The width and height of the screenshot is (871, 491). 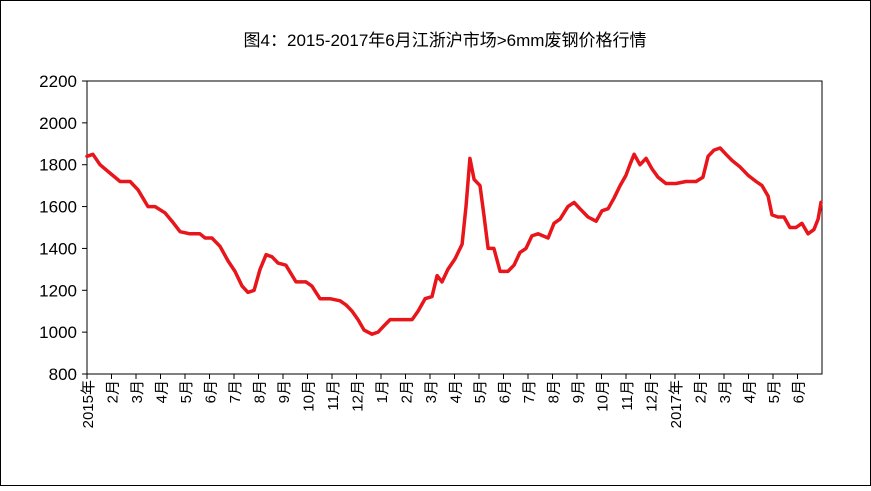 I want to click on y-tick-label: 1600, so click(x=58, y=207).